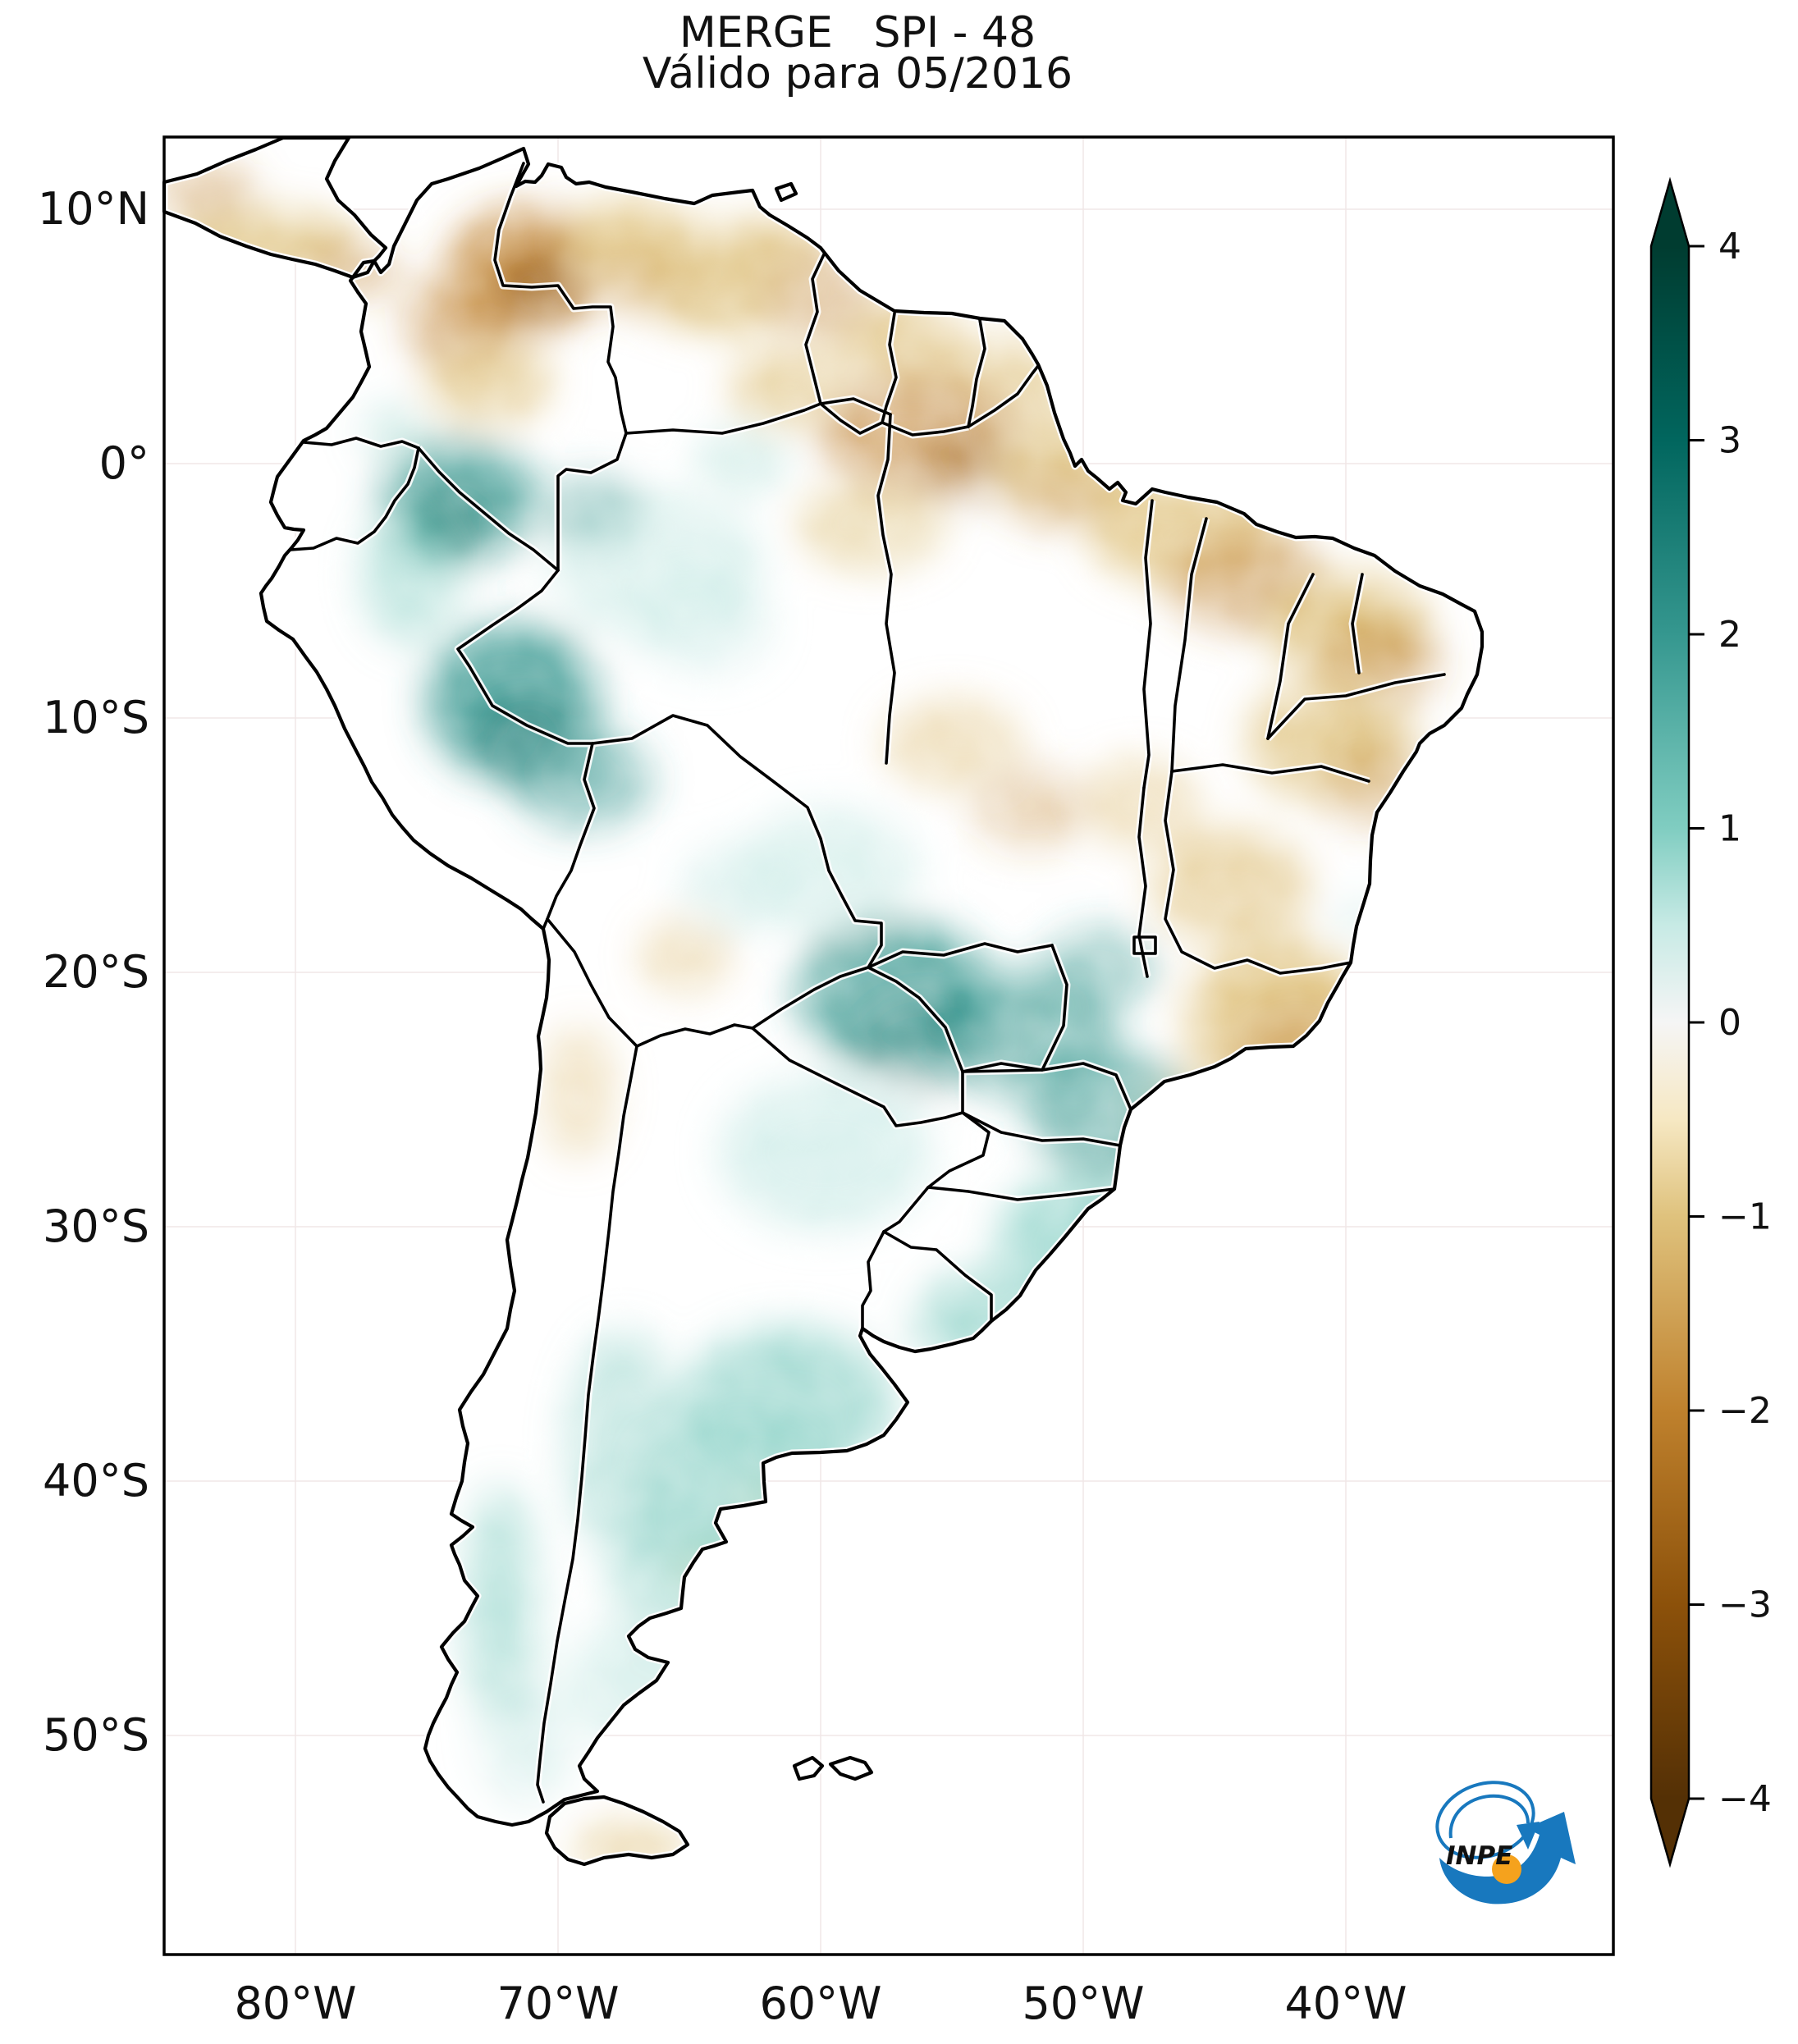 Image resolution: width=1798 pixels, height=2044 pixels. What do you see at coordinates (1745, 1605) in the screenshot?
I see `colorbar-tick-label: −3` at bounding box center [1745, 1605].